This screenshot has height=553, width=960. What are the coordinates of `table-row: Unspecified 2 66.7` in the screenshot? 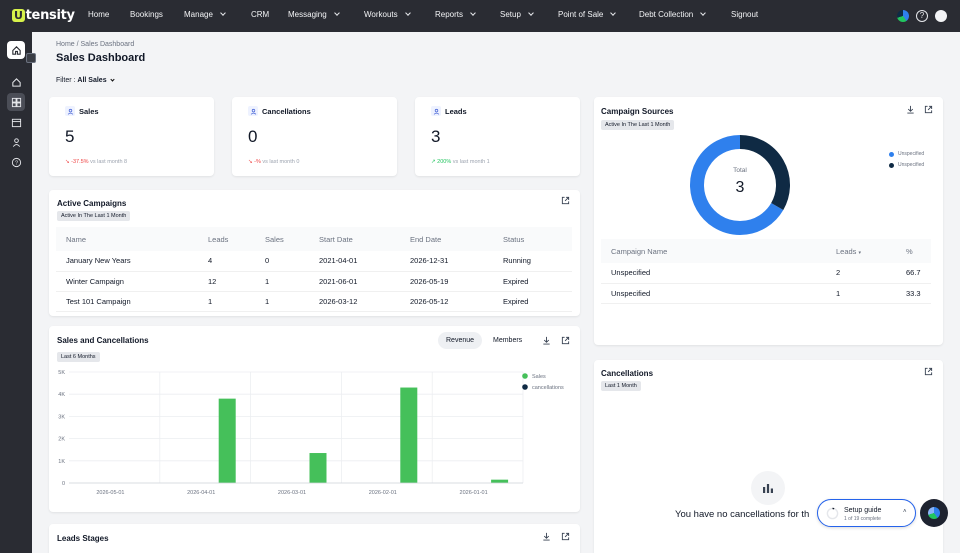 It's located at (766, 273).